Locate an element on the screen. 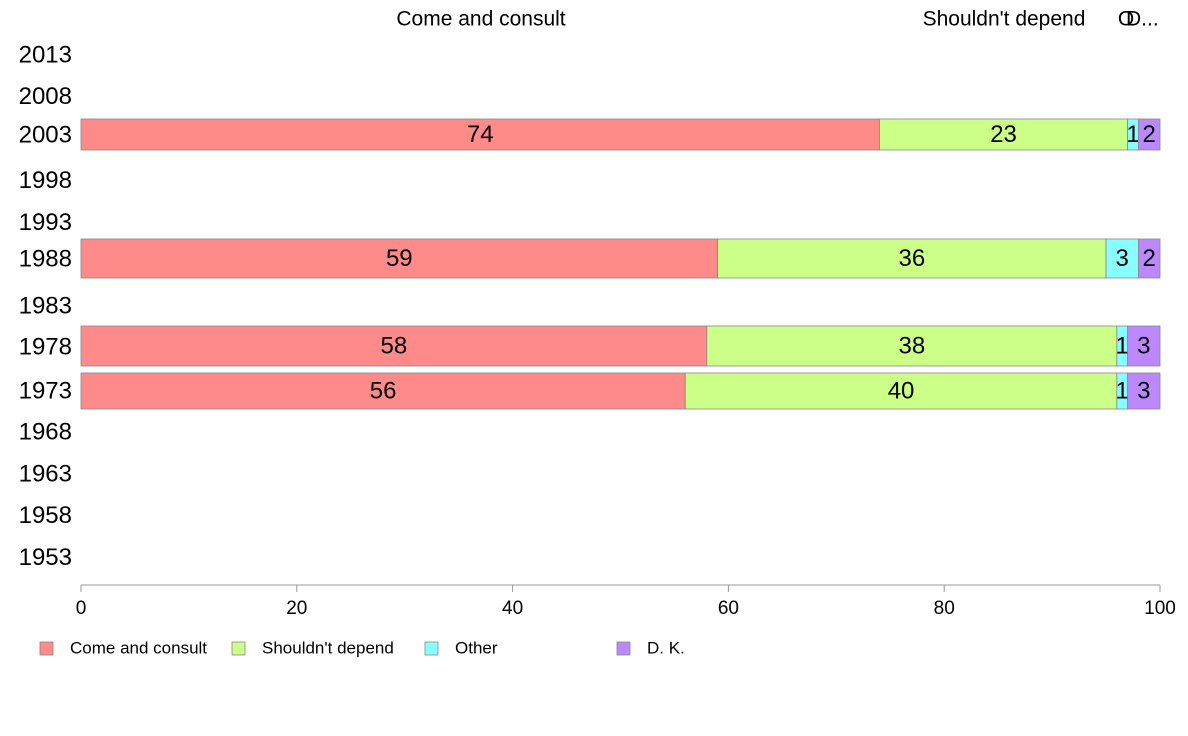  data-label-1978-3: 3 is located at coordinates (1143, 345).